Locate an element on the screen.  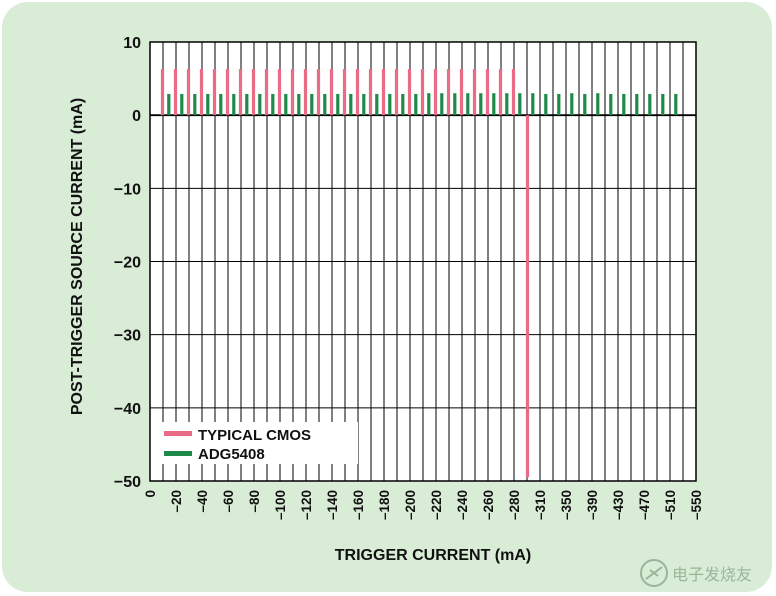
y-tick-label: 10 is located at coordinates (132, 43).